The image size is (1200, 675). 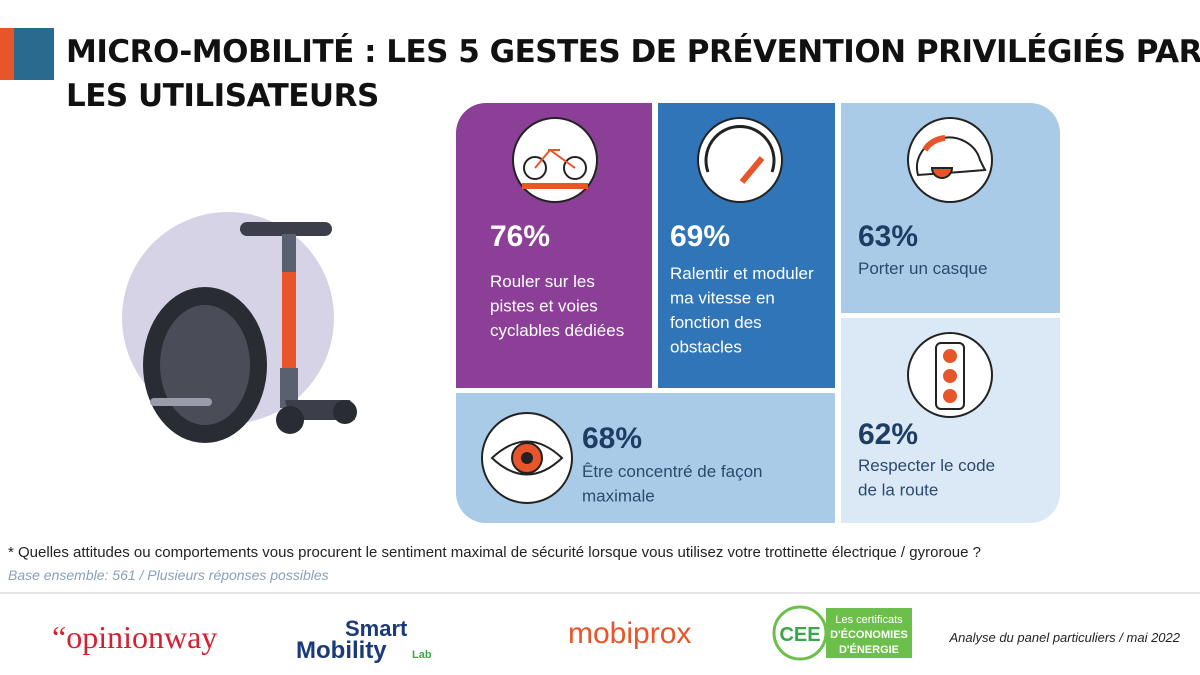 I want to click on logo-lab: Lab, so click(x=422, y=655).